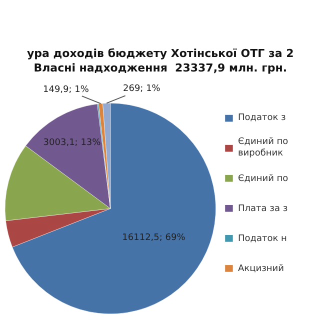 The height and width of the screenshot is (320, 320). Describe the element at coordinates (154, 238) in the screenshot. I see `data-label: 16112,5; 69%` at that location.